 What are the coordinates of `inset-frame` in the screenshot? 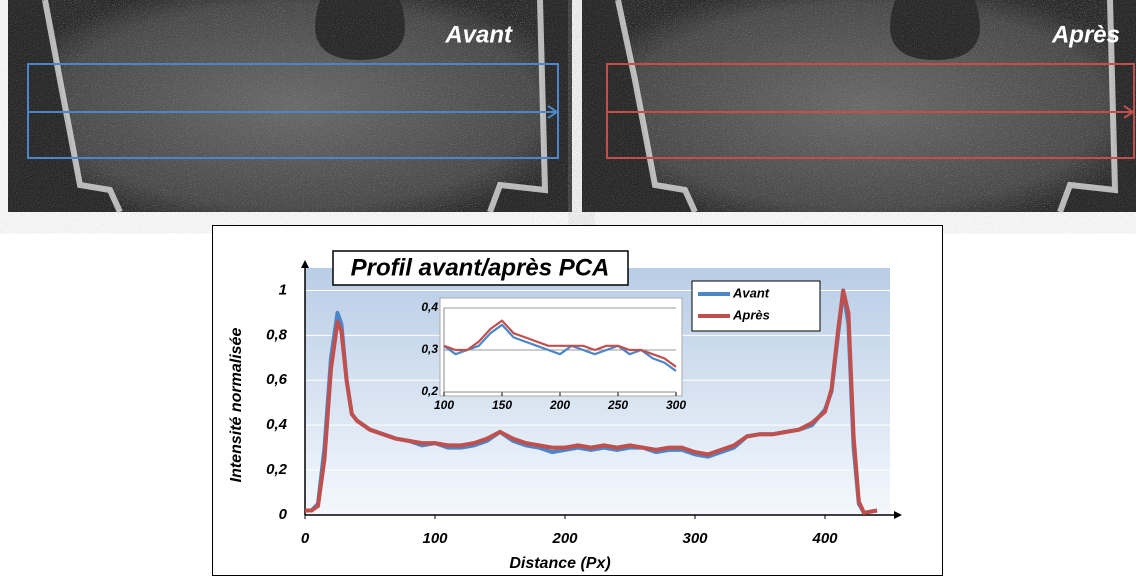 It's located at (561, 347).